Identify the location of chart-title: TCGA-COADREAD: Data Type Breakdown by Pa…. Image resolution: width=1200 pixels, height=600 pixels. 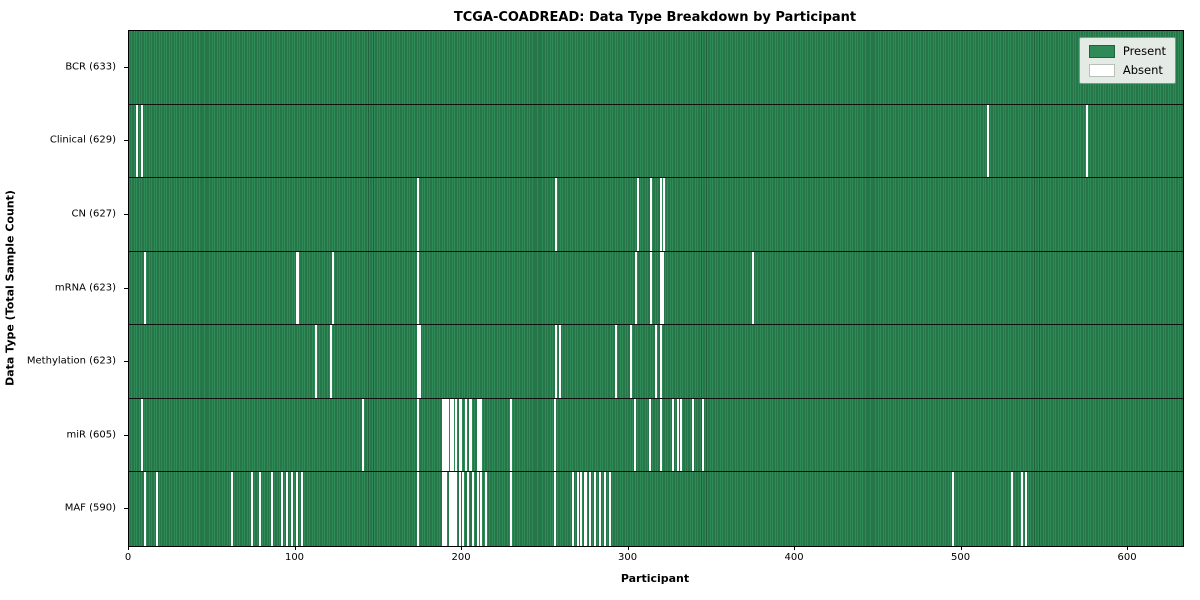
(655, 17).